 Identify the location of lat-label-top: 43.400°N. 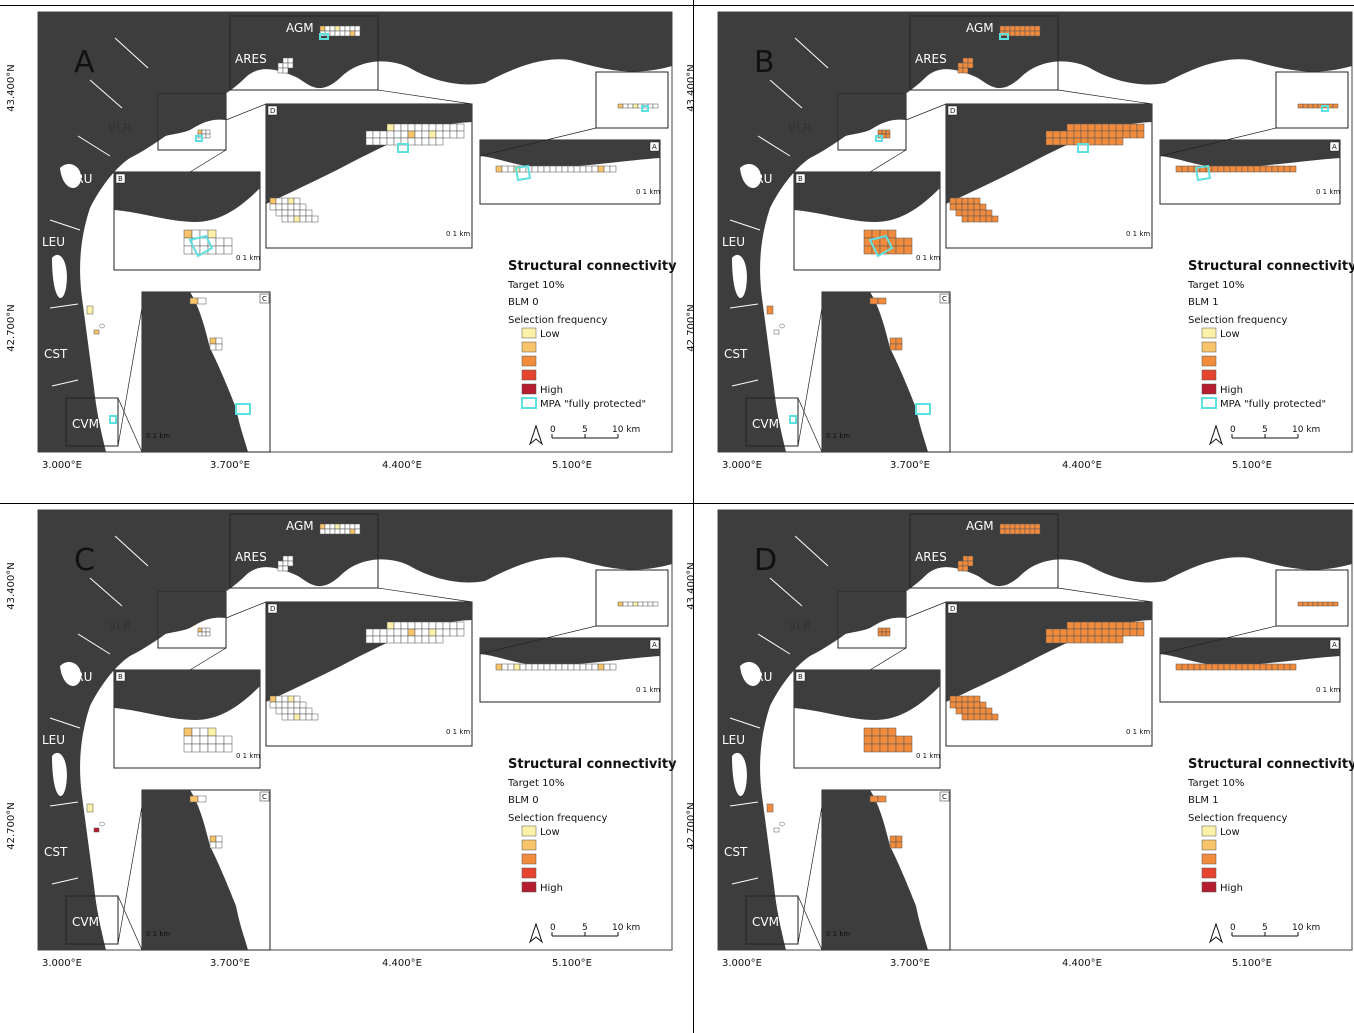
(11, 585).